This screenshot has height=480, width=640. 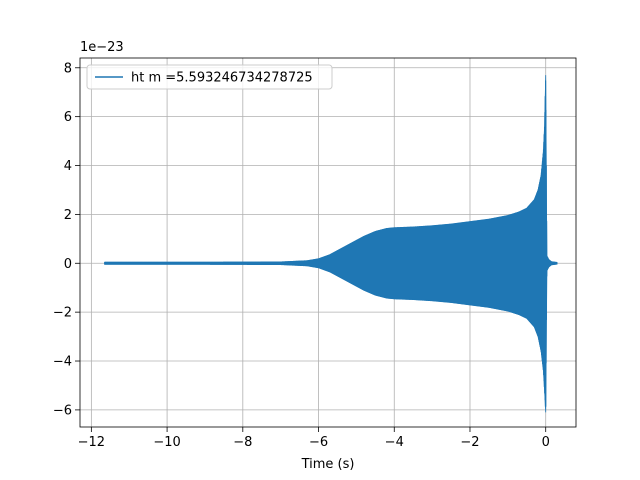 I want to click on x-axis: −12 −10 −8 −6 −4 −2 0, so click(x=314, y=438).